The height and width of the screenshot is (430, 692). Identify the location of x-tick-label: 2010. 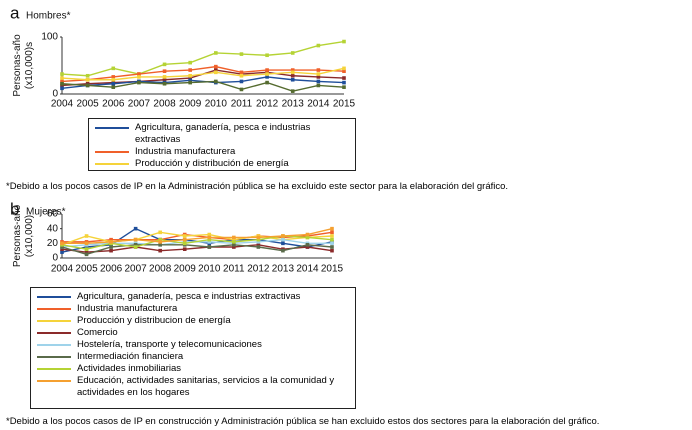
(216, 104).